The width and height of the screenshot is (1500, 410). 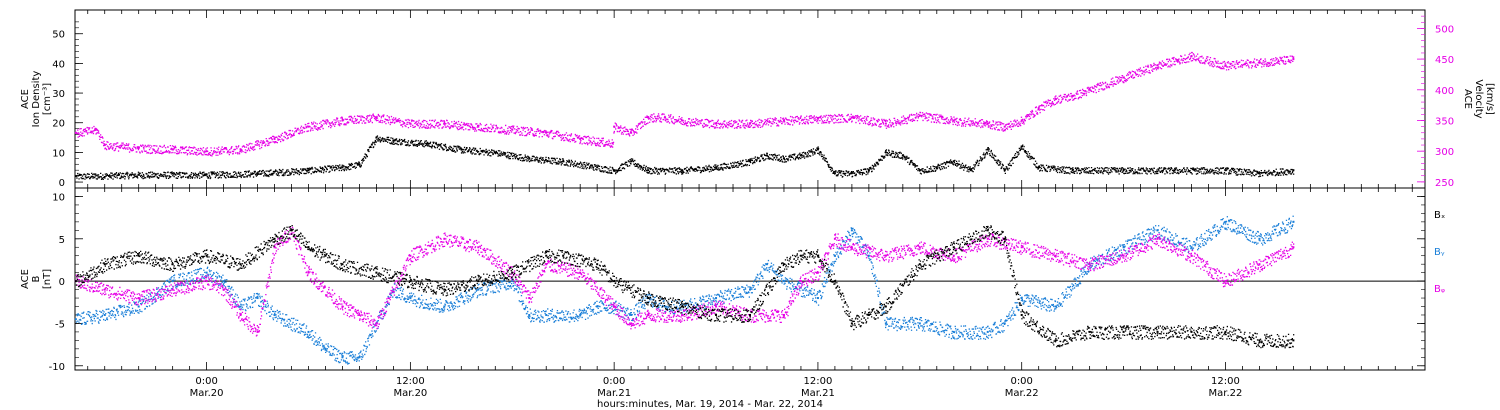 What do you see at coordinates (62, 183) in the screenshot?
I see `density-y-tick-label: 0` at bounding box center [62, 183].